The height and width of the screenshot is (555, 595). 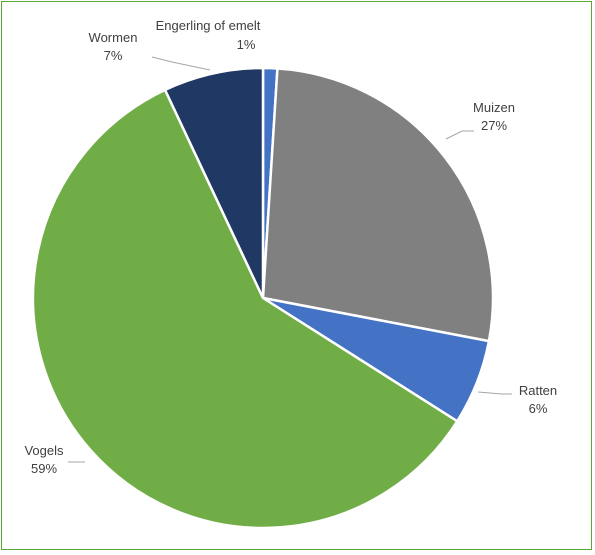 I want to click on pie-slice-wormen, so click(x=214, y=182).